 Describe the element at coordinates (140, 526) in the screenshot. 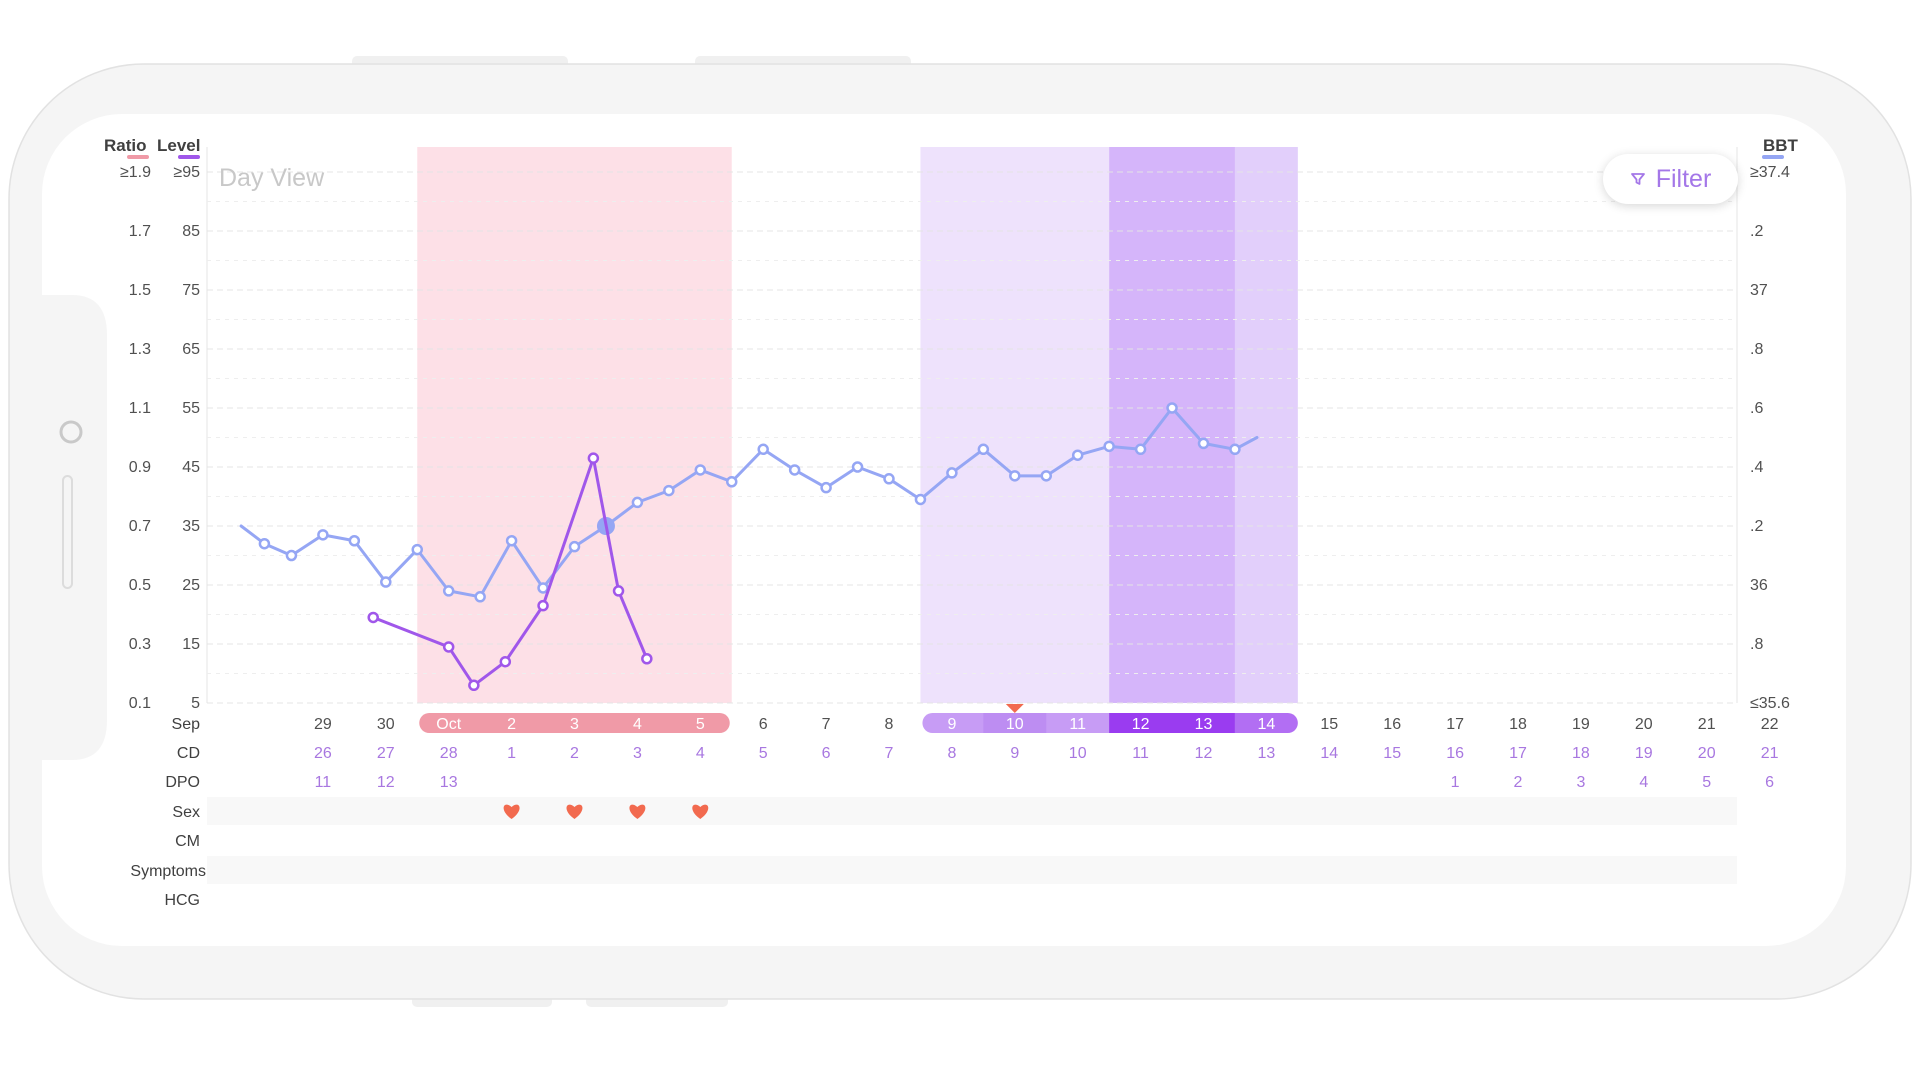

I see `ratio-tick-label: 0.7` at that location.